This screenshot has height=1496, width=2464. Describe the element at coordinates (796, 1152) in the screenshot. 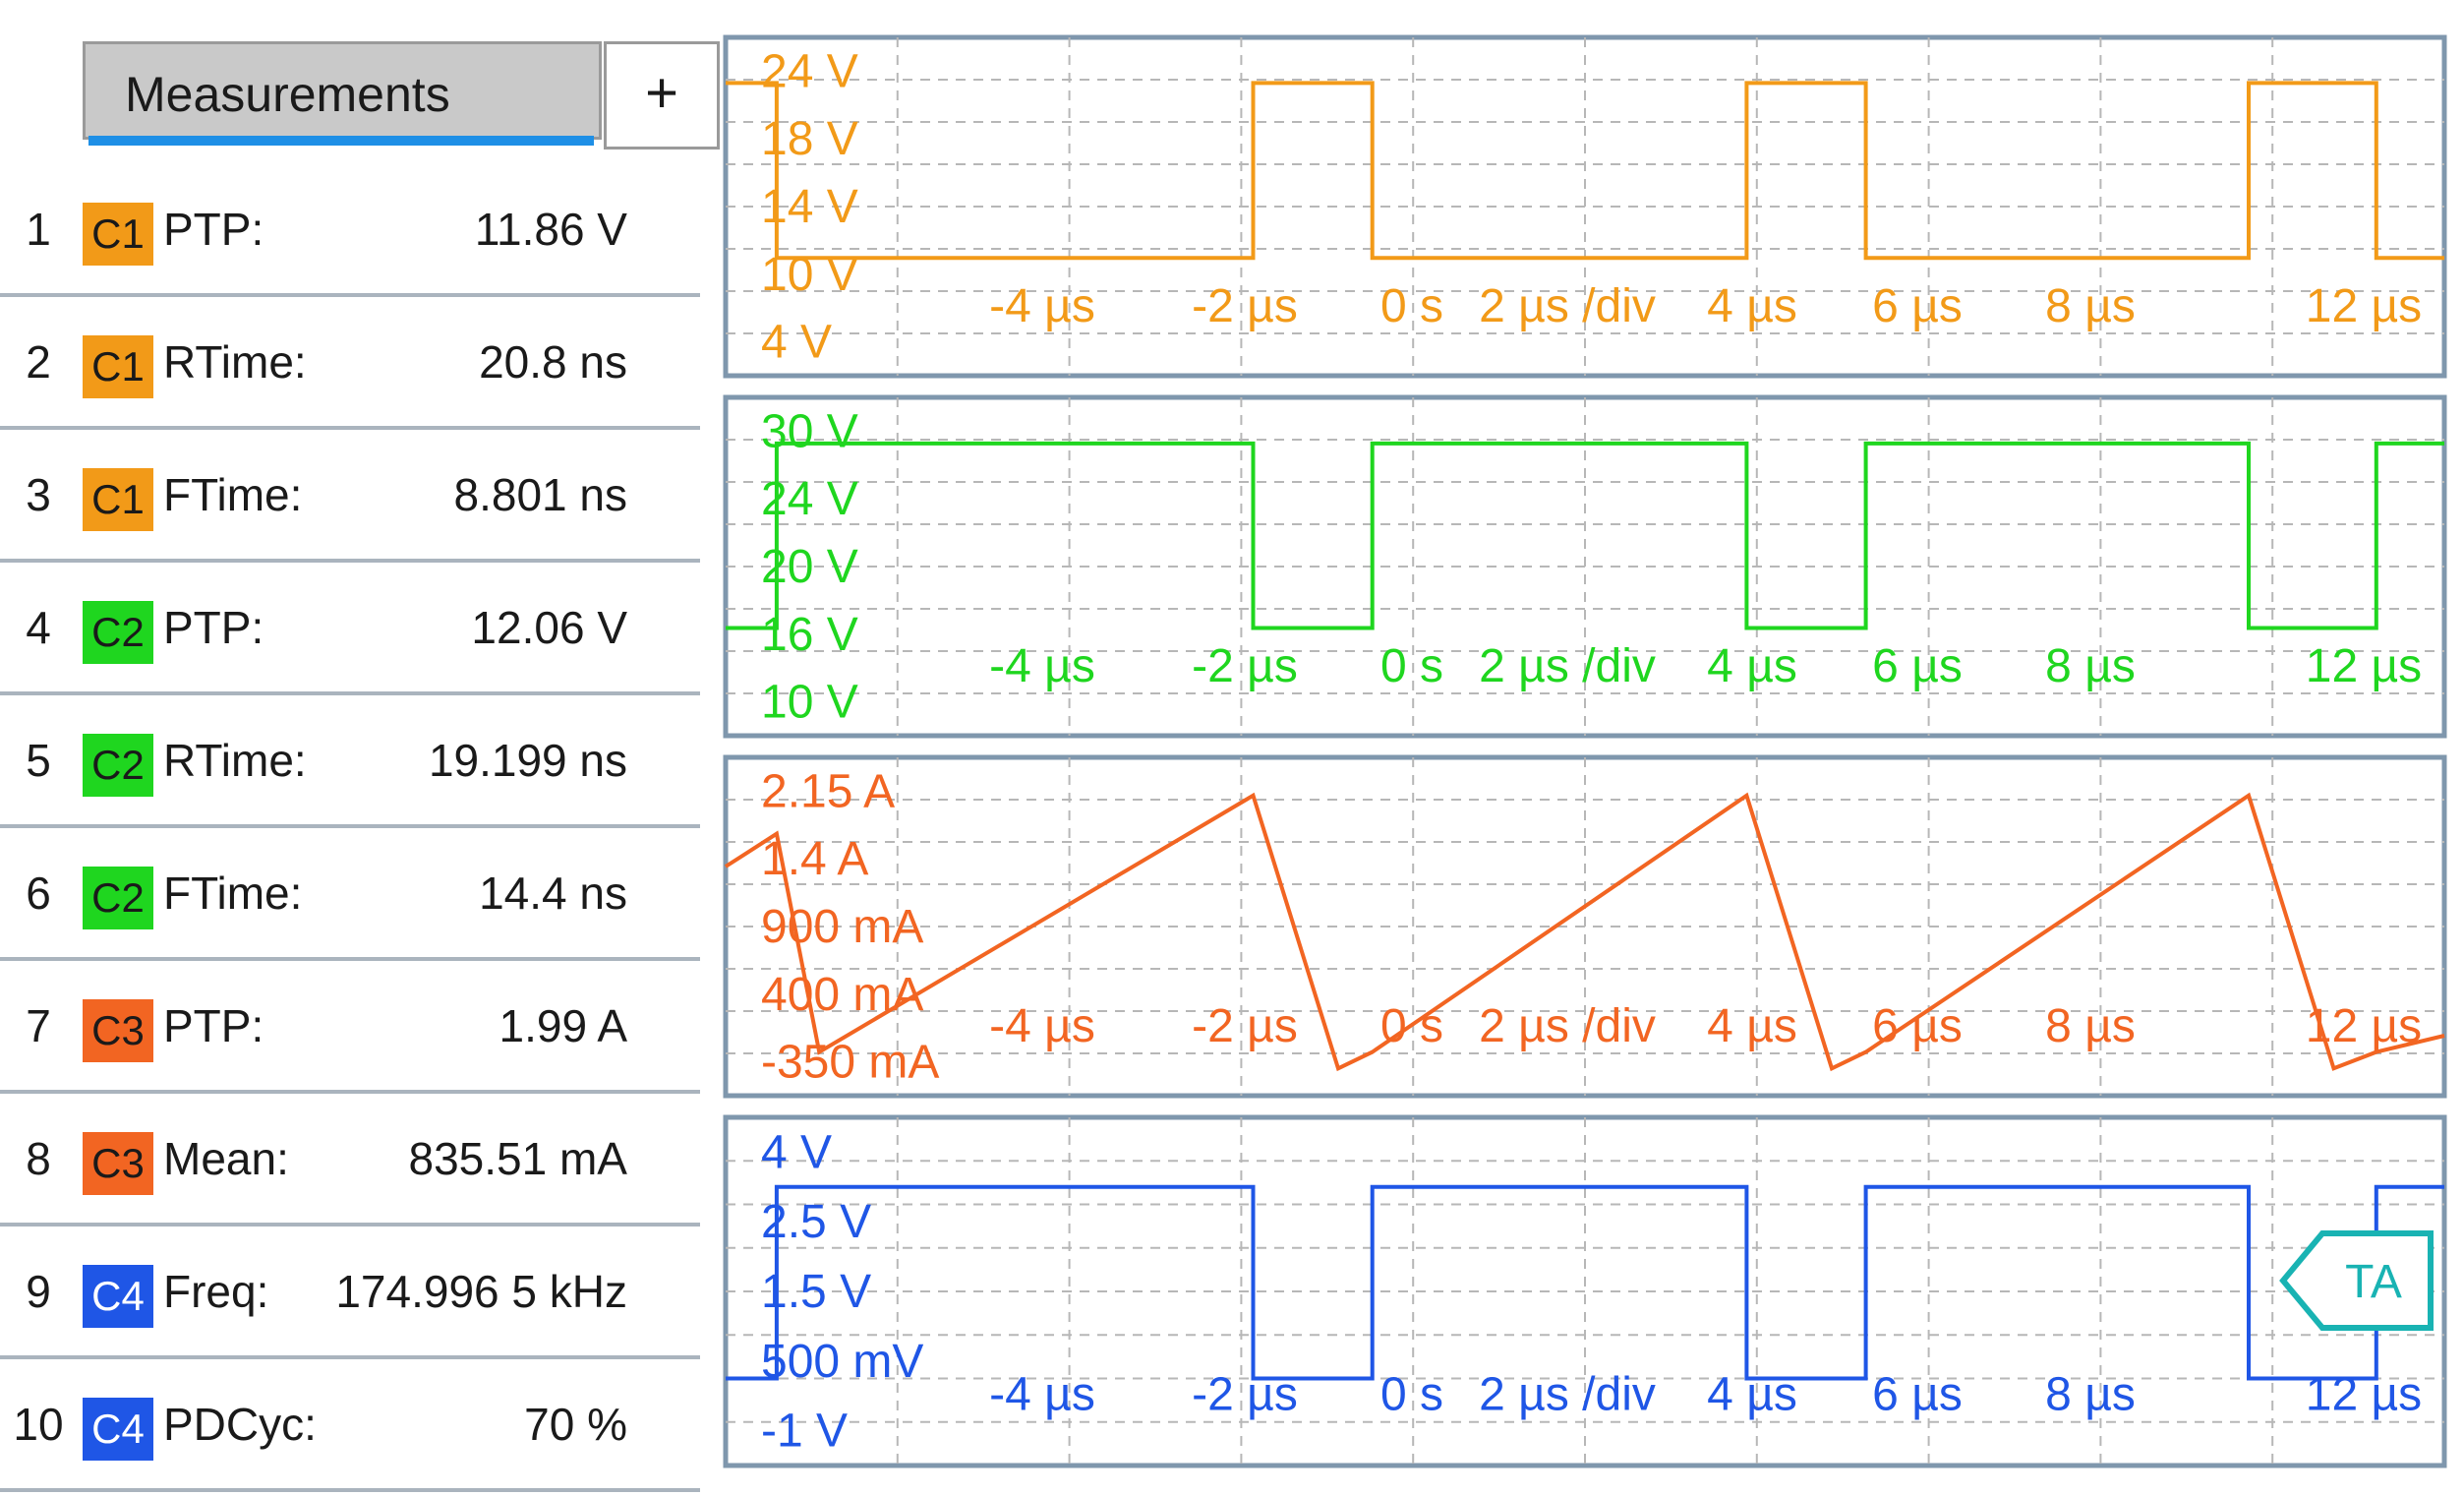

I see `y-tick-label: 4 V` at that location.